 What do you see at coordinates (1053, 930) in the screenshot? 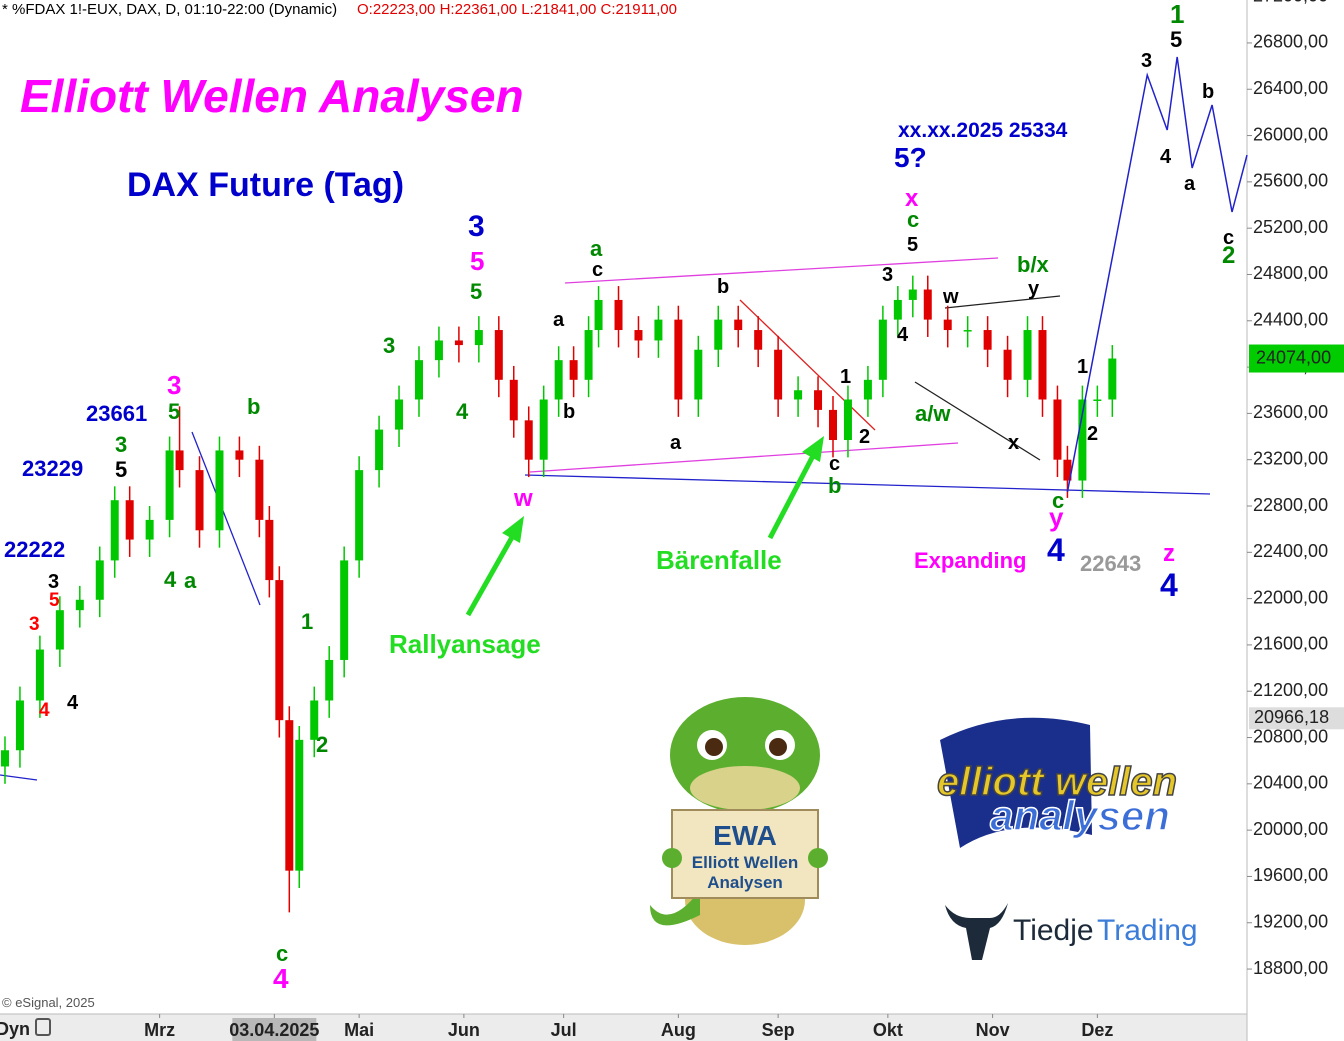
I see `logo-text: Tiedje` at bounding box center [1053, 930].